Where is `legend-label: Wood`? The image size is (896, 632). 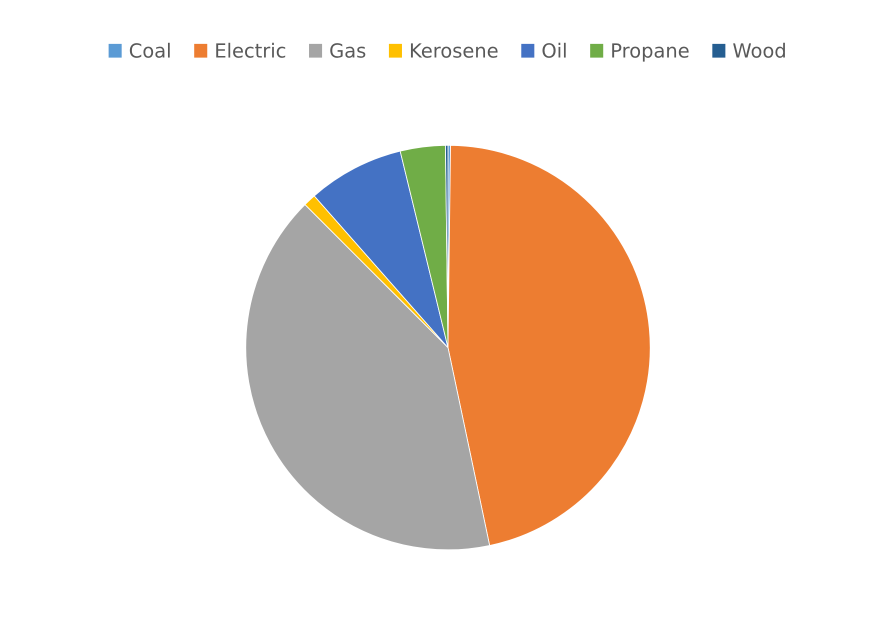
legend-label: Wood is located at coordinates (759, 50).